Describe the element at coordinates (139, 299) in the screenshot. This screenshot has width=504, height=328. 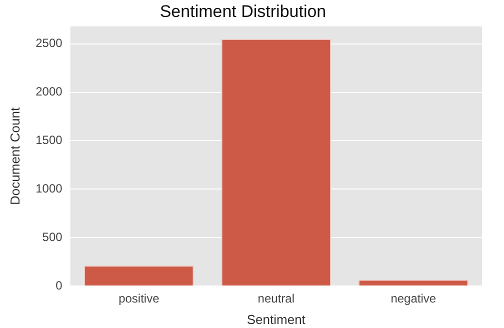
I see `x-tick-label: positive` at that location.